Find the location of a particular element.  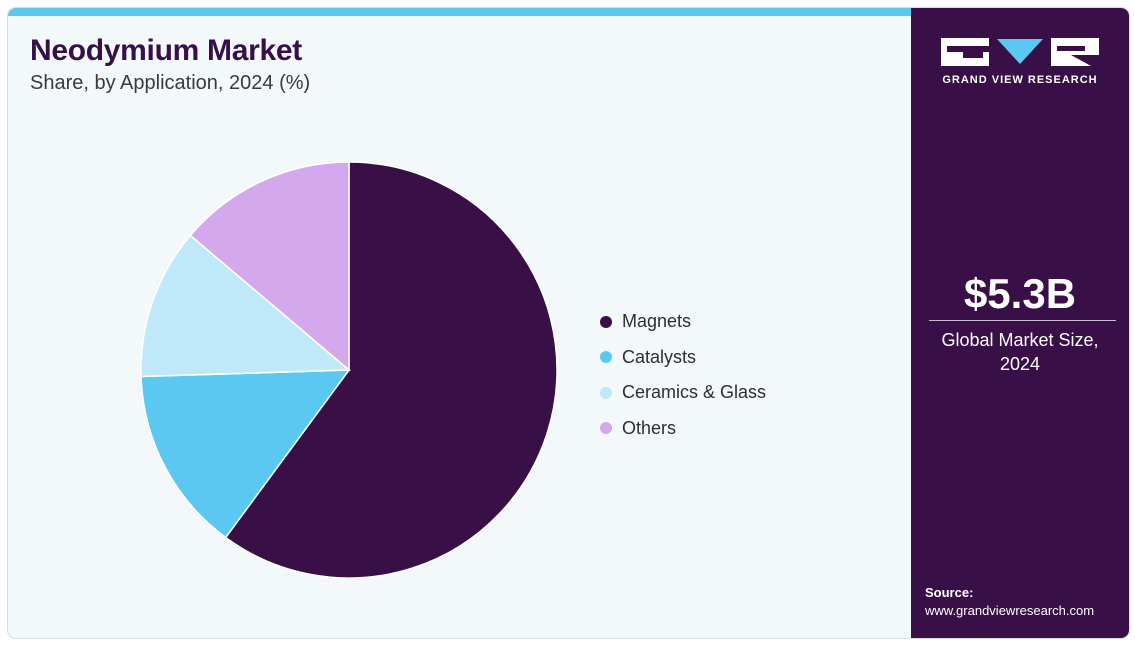

legend-item-others: Others is located at coordinates (683, 429).